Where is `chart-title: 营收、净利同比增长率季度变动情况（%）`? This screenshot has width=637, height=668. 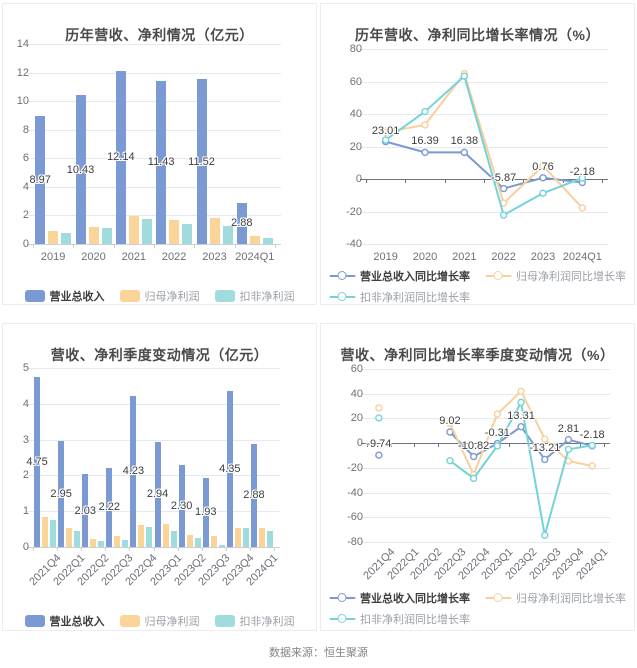 chart-title: 营收、净利同比增长率季度变动情况（%） is located at coordinates (477, 355).